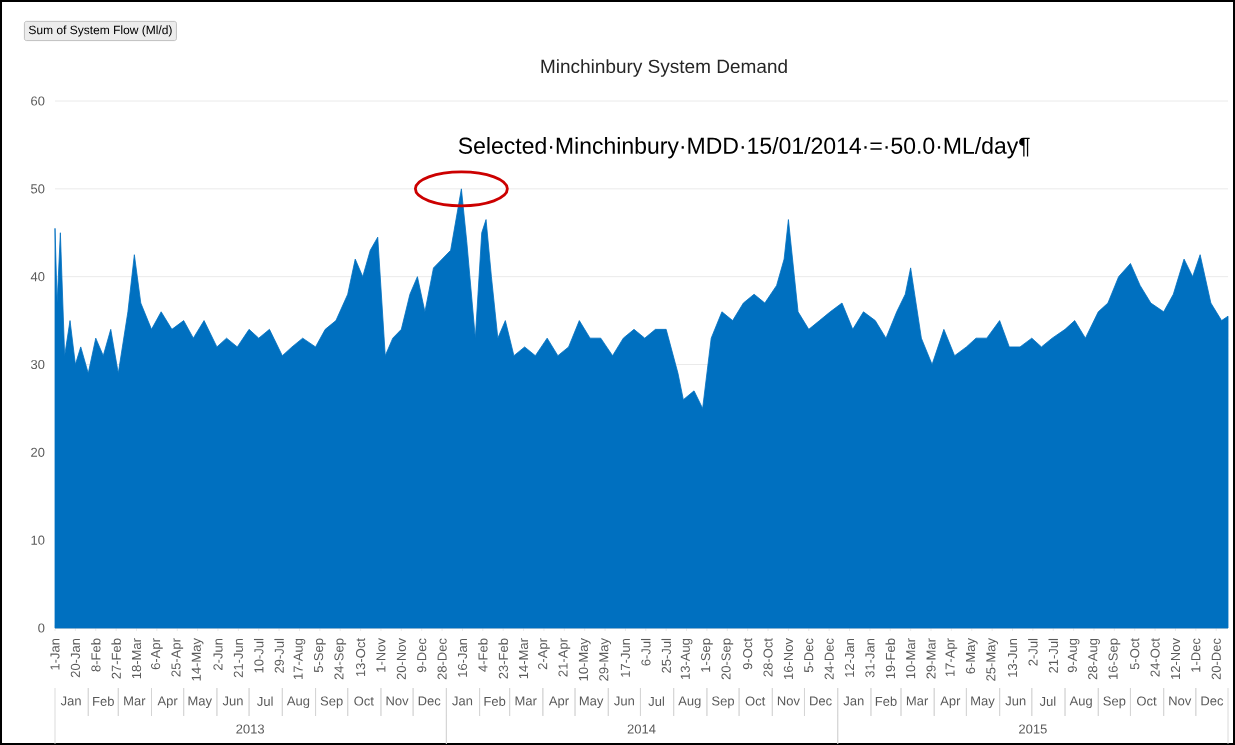  Describe the element at coordinates (238, 658) in the screenshot. I see `x-tick-label: 21-Jun` at that location.